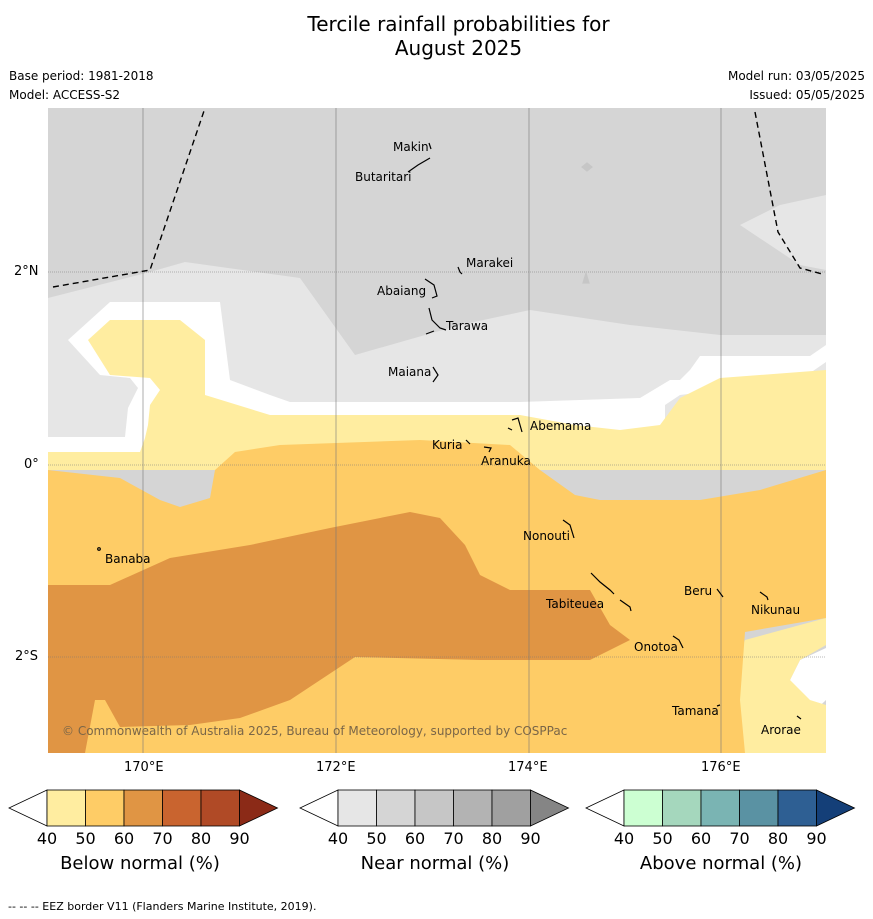 This screenshot has height=919, width=873. Describe the element at coordinates (816, 838) in the screenshot. I see `colorbar-2-tick-90: 90` at that location.